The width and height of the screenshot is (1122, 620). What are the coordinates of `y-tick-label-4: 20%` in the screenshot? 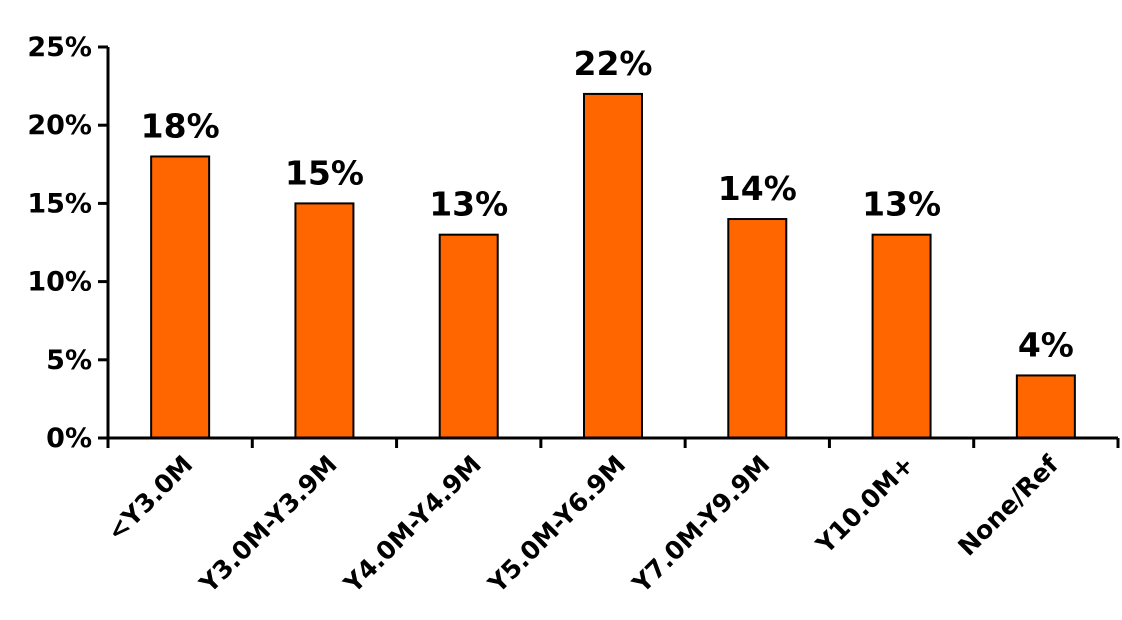 It's located at (59, 125).